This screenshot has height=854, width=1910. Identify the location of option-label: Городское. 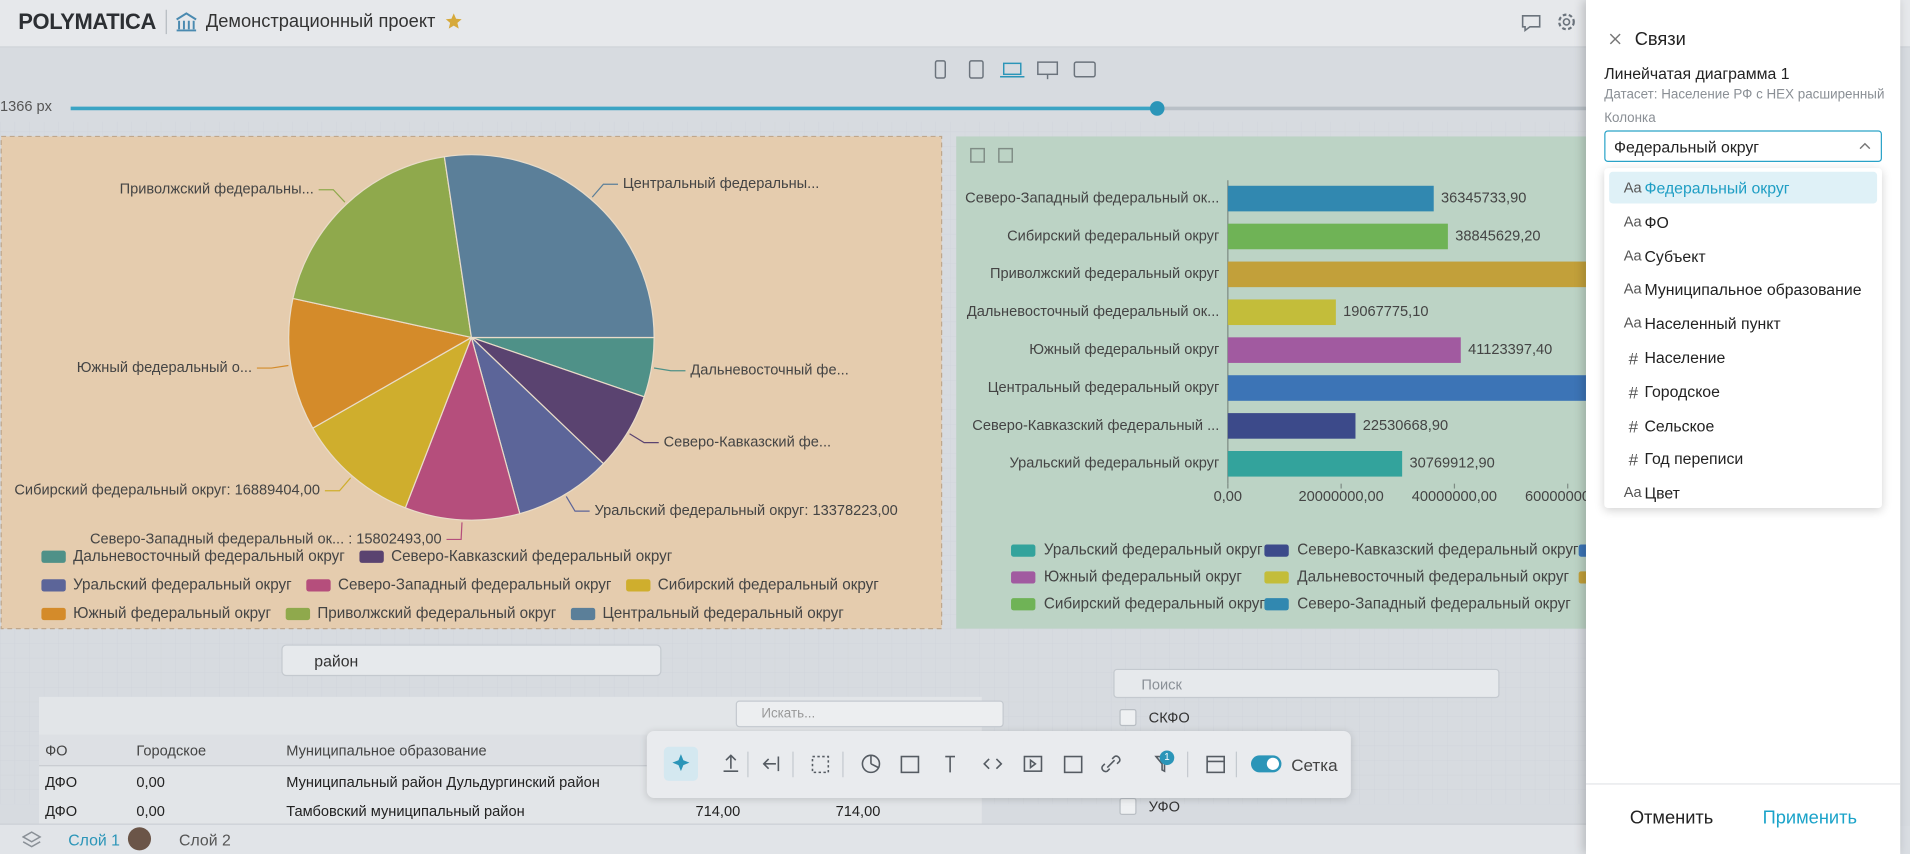
(1682, 391).